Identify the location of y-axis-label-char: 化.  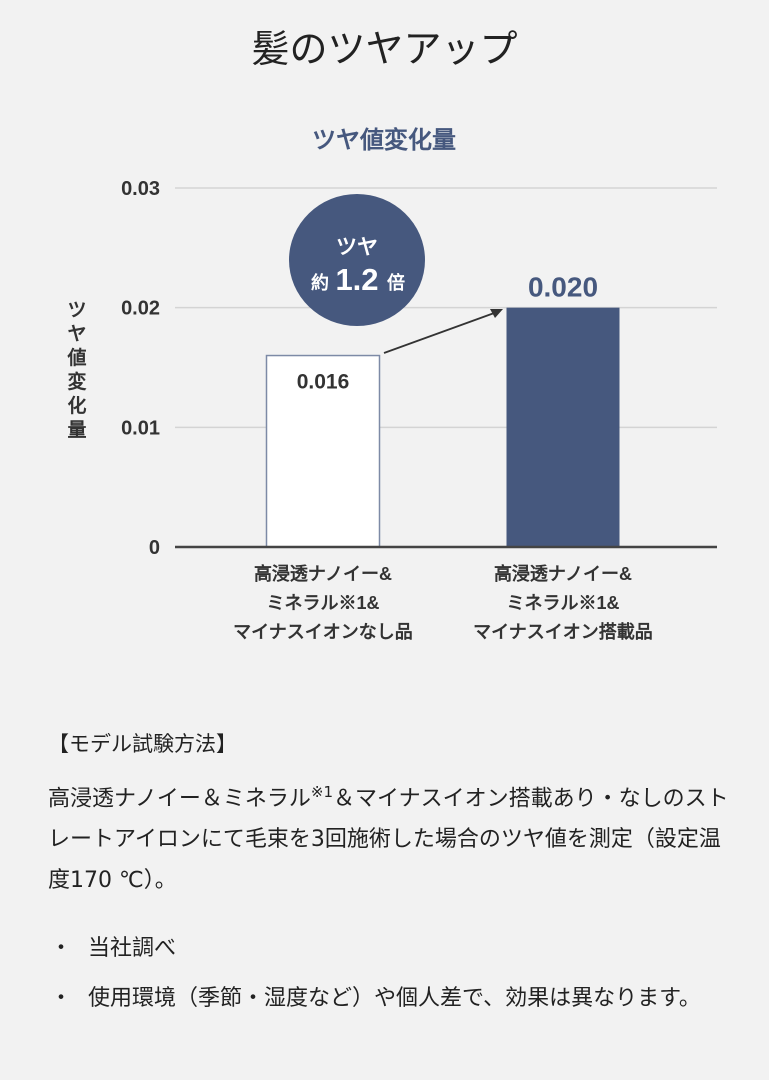
(76, 405).